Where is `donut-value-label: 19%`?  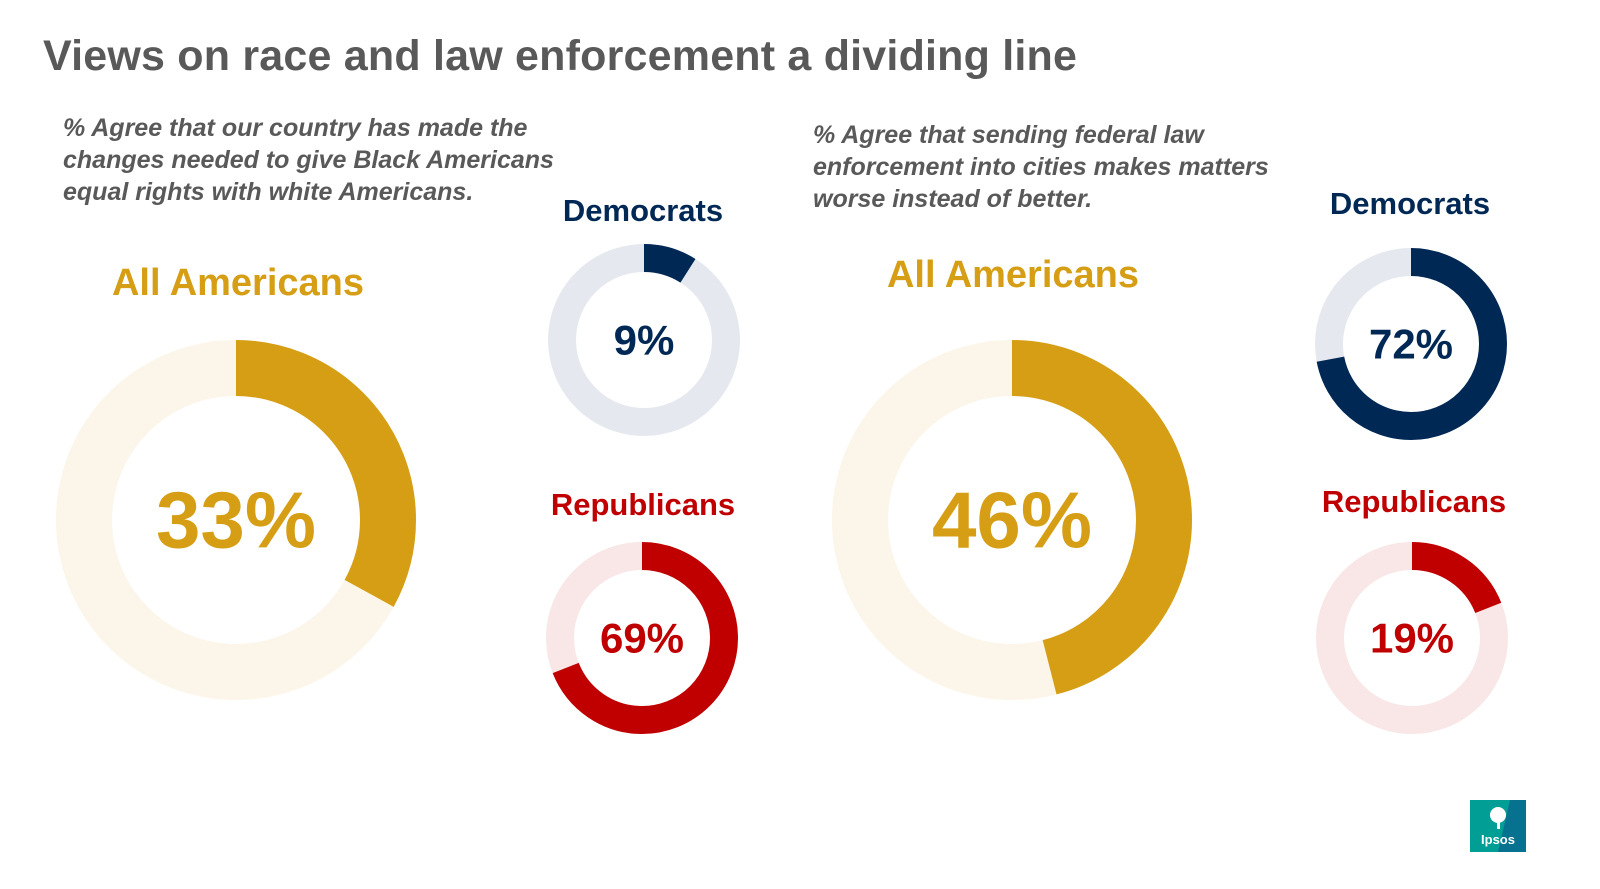 donut-value-label: 19% is located at coordinates (1412, 638).